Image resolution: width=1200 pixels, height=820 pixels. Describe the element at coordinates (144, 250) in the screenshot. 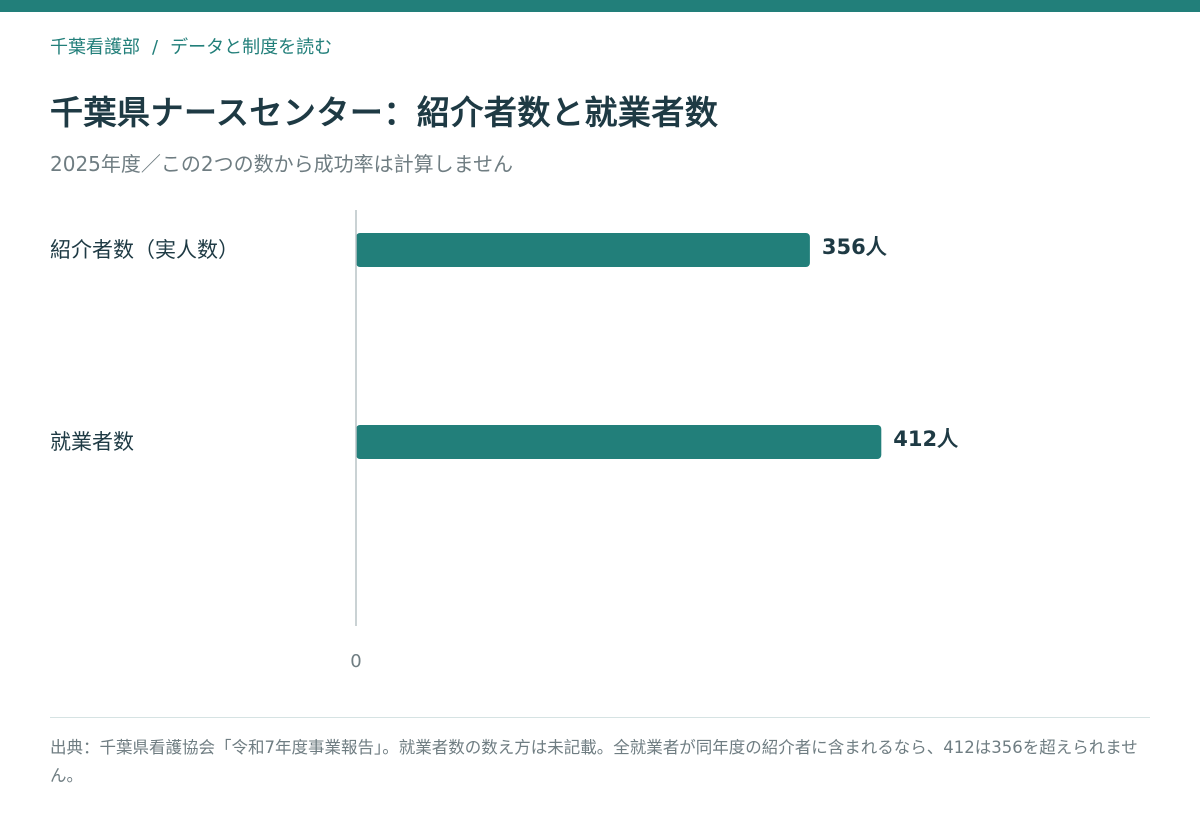

I see `category-label: 紹介者数（実人数）` at that location.